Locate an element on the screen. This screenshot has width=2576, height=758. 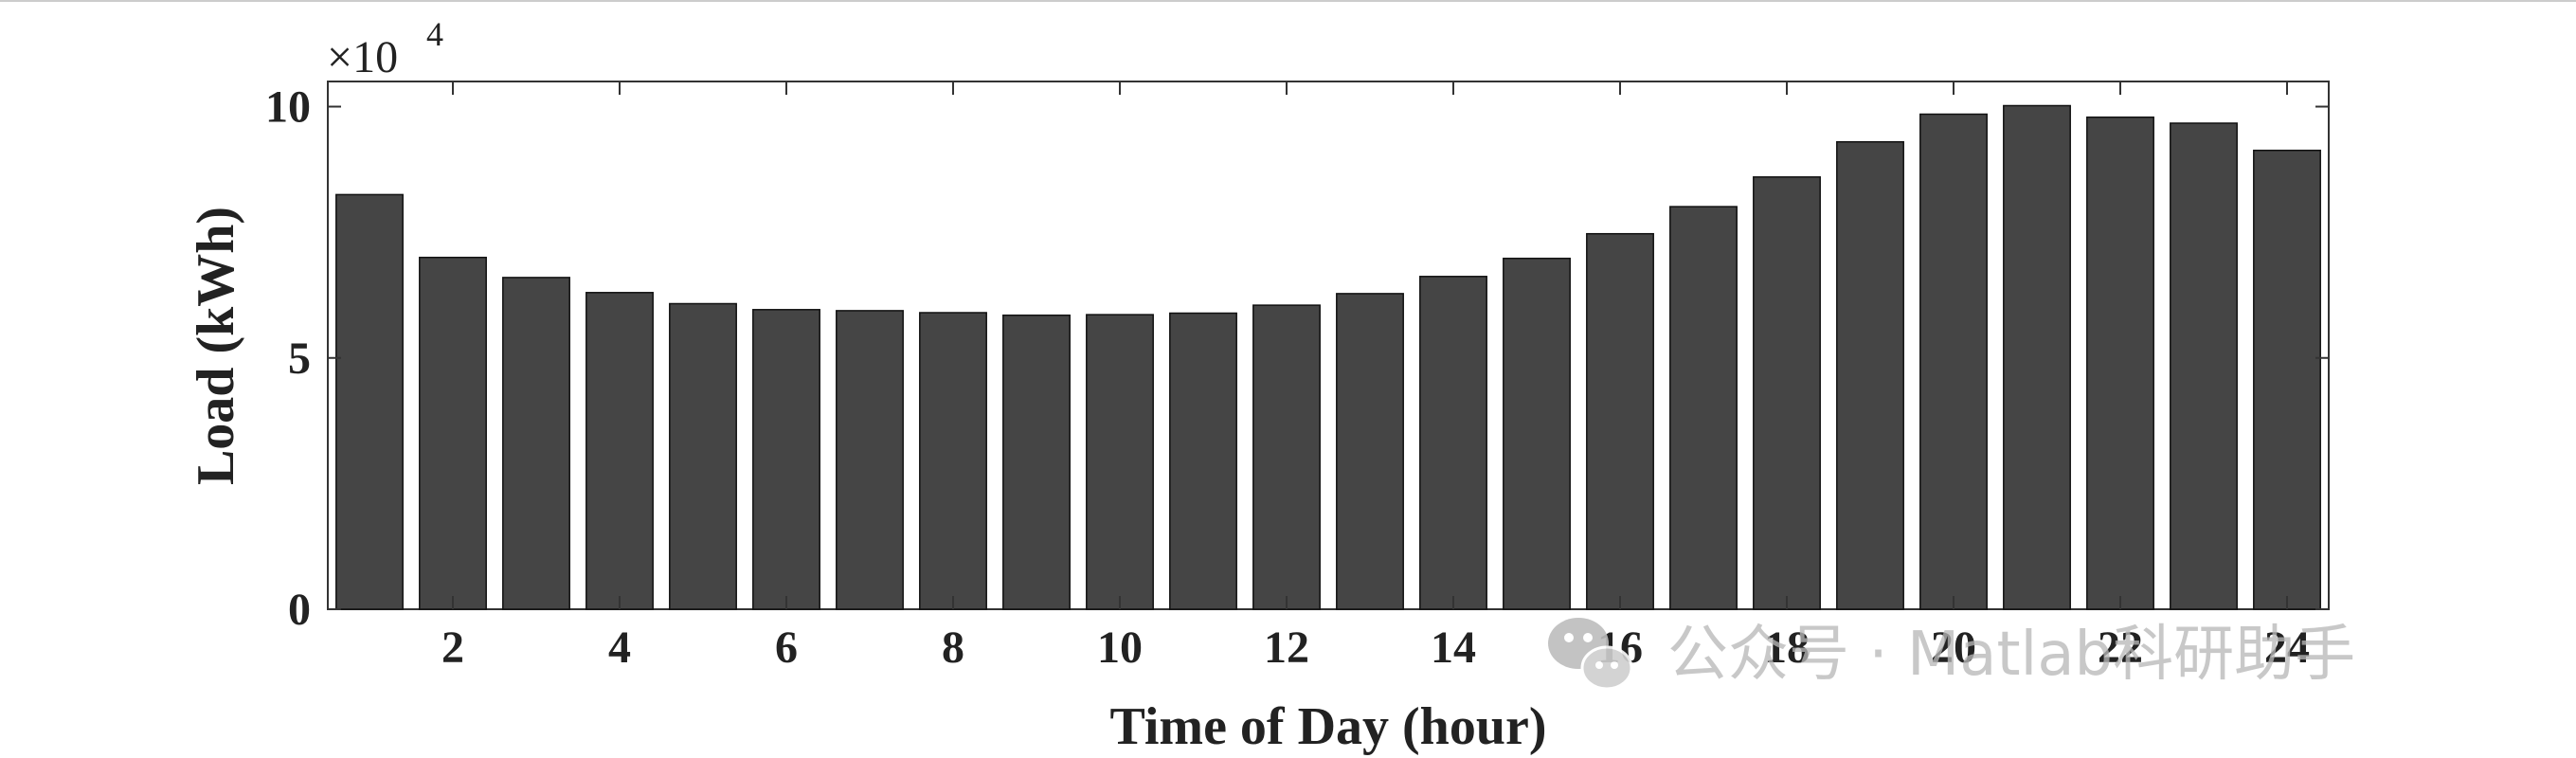
y-tick-label: 10 is located at coordinates (288, 107).